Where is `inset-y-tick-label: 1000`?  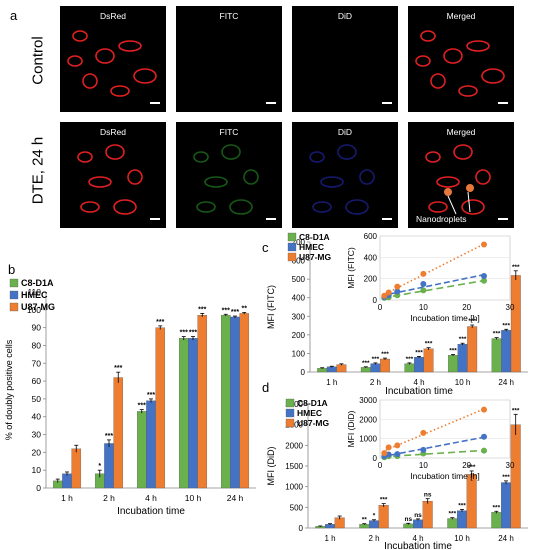 inset-y-tick-label: 1000 is located at coordinates (368, 439).